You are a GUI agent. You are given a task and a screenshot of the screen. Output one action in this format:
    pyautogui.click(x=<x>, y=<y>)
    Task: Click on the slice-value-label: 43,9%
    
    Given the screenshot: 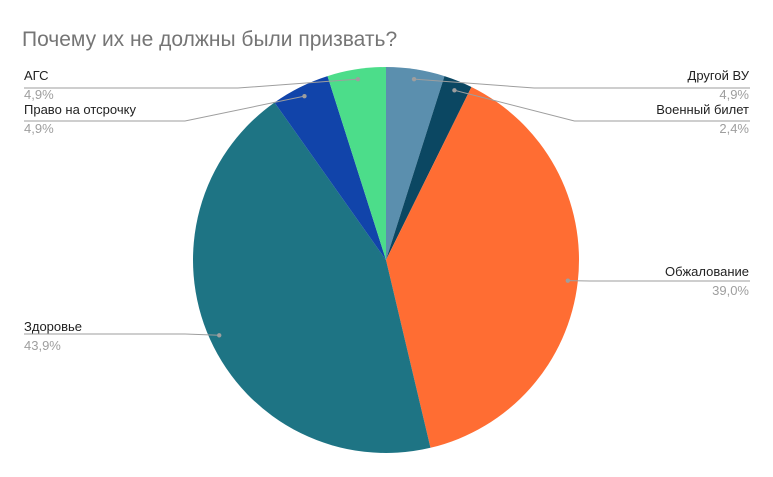 What is the action you would take?
    pyautogui.click(x=42, y=345)
    